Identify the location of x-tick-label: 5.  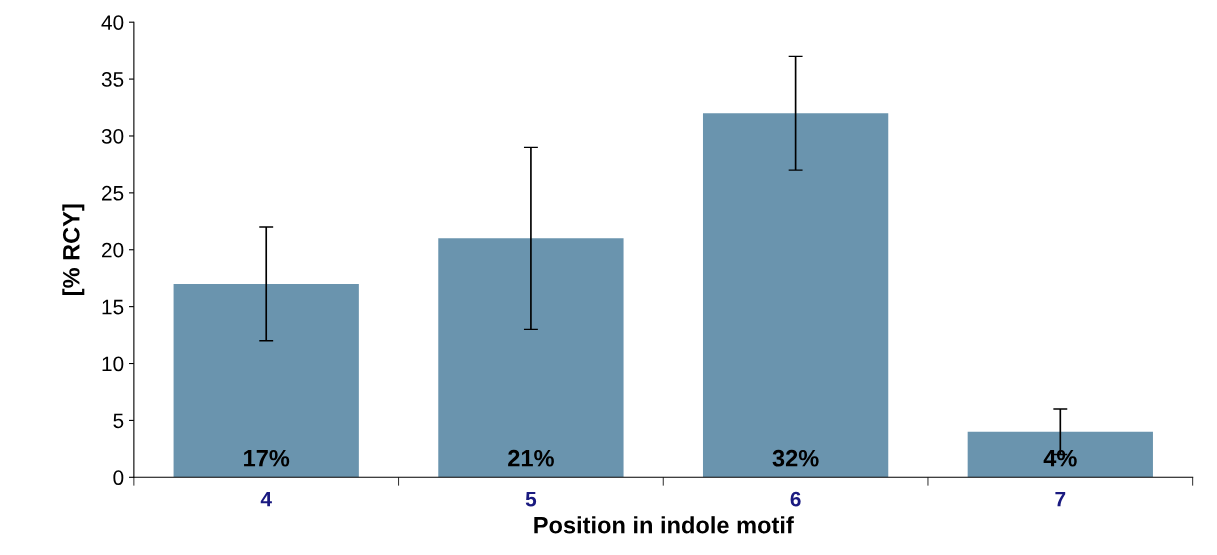
(531, 499).